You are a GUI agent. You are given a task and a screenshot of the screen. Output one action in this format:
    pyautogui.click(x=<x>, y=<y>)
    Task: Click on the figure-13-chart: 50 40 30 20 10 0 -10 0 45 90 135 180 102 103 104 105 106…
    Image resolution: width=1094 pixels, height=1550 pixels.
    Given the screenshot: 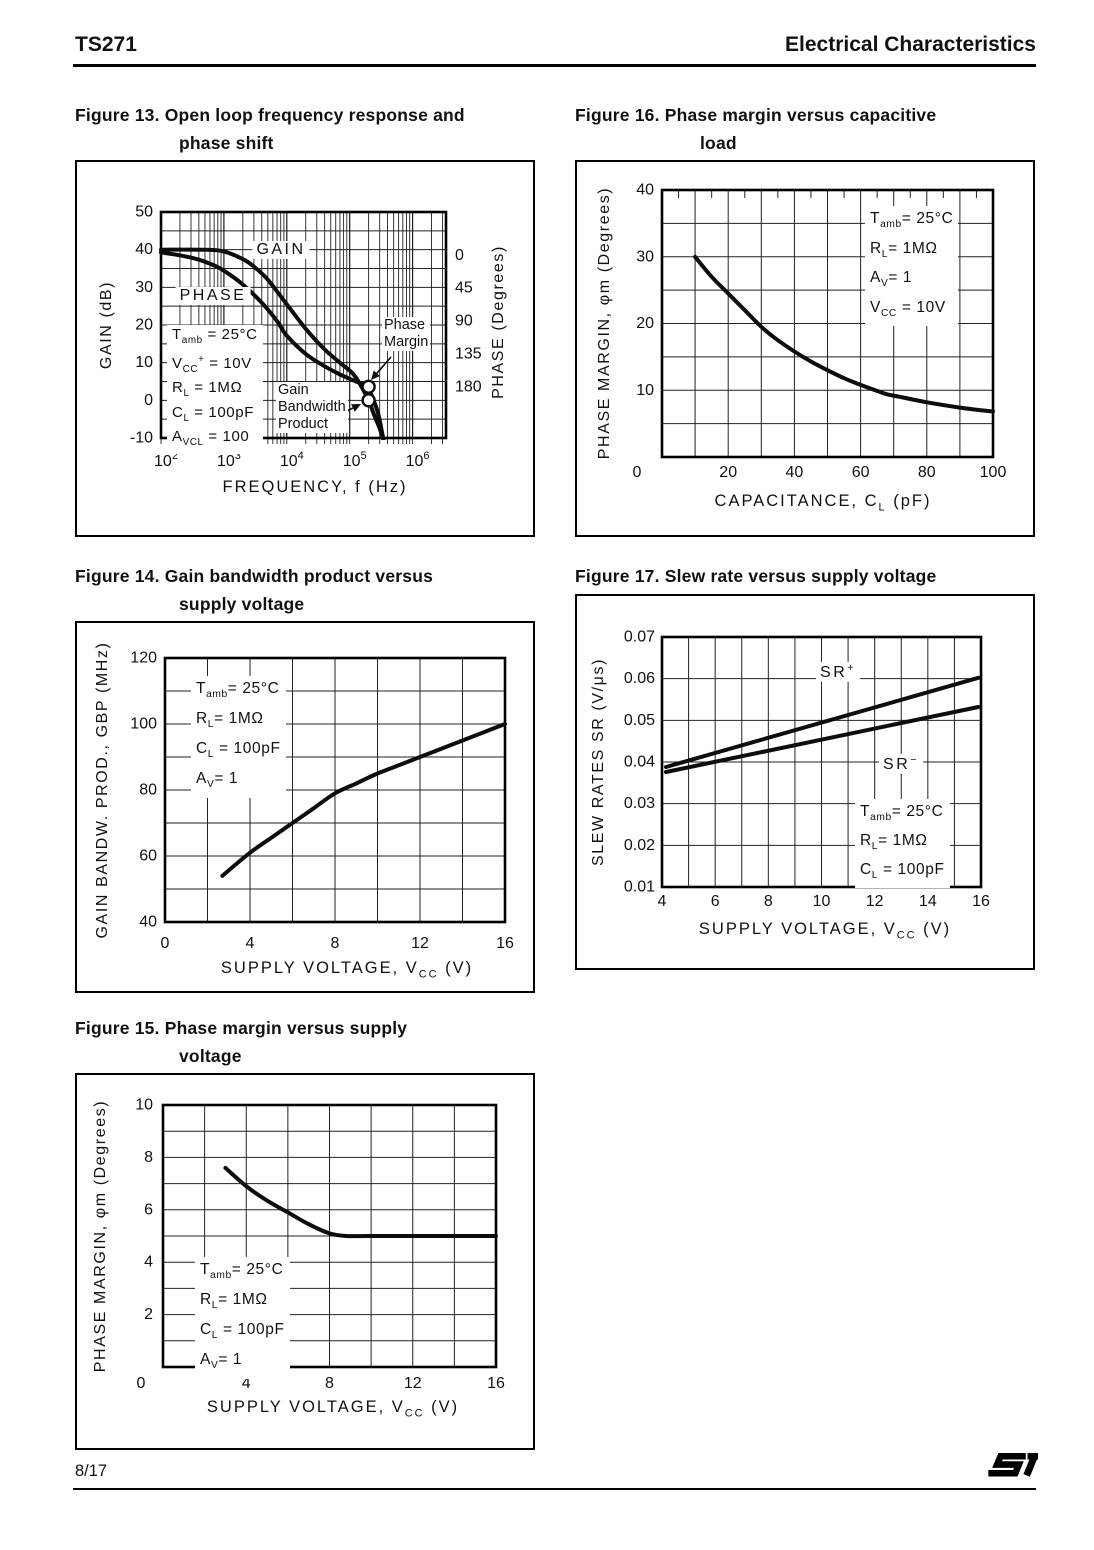 What is the action you would take?
    pyautogui.click(x=305, y=348)
    